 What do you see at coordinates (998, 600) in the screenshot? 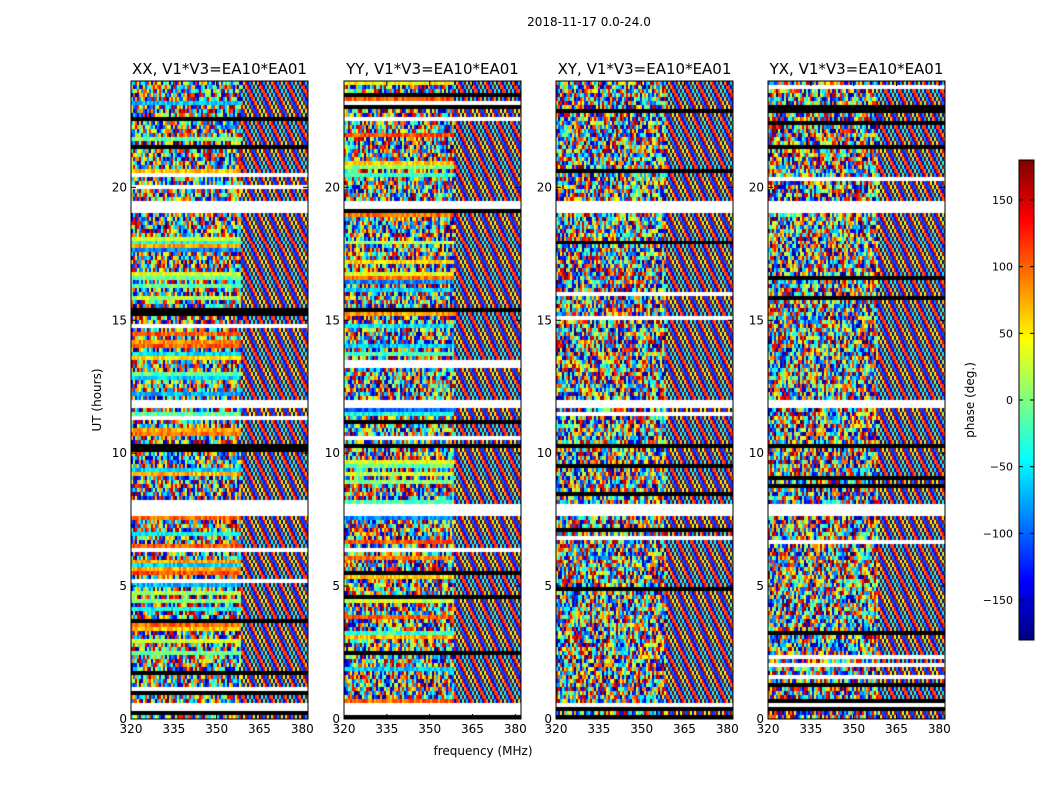
I see `colorbar-tick-label: −150` at bounding box center [998, 600].